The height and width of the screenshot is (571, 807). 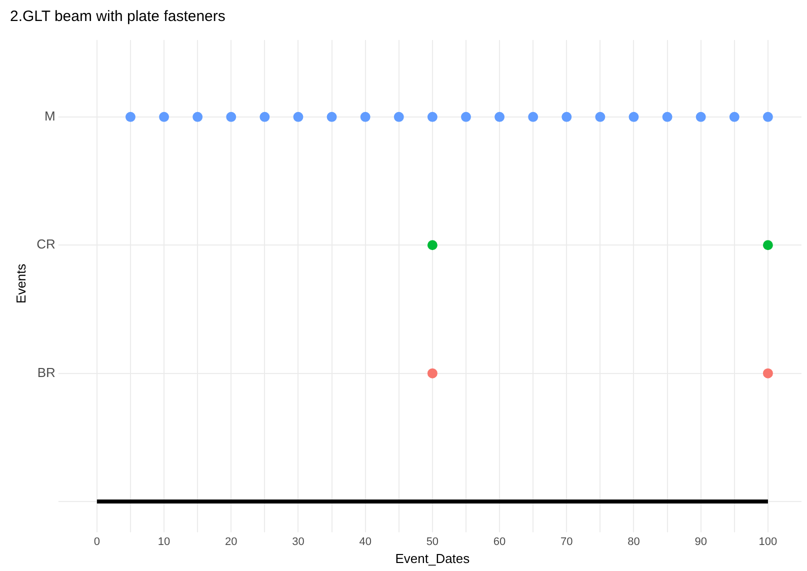 What do you see at coordinates (499, 542) in the screenshot?
I see `x-tick-label: 60` at bounding box center [499, 542].